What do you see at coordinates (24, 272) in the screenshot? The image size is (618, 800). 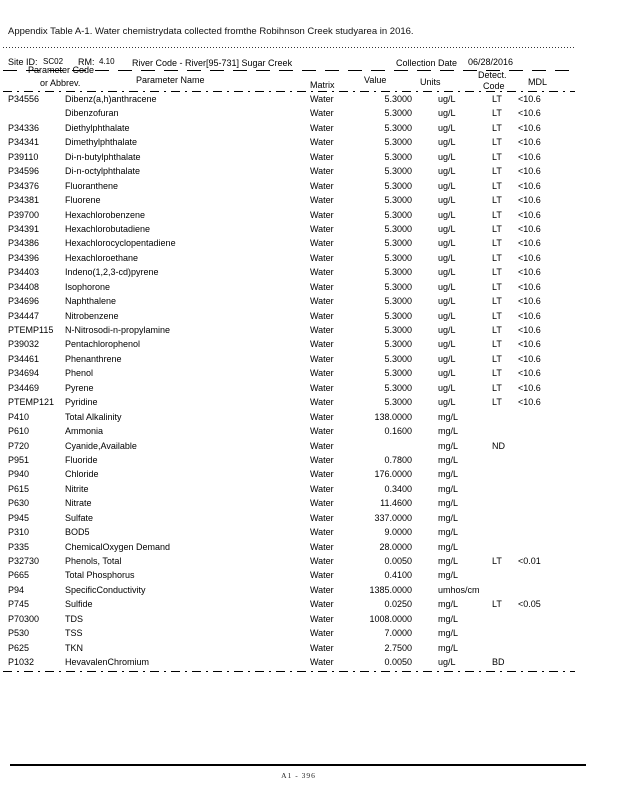 I see `parameter-code: P34403` at bounding box center [24, 272].